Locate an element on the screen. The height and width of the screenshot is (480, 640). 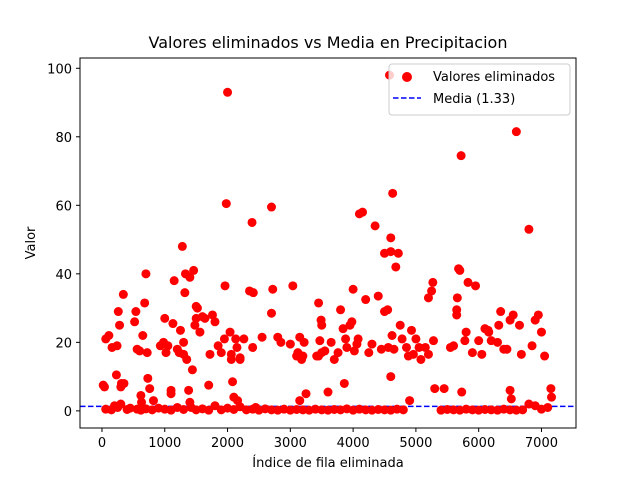
x-tick-label: 7000 is located at coordinates (541, 443).